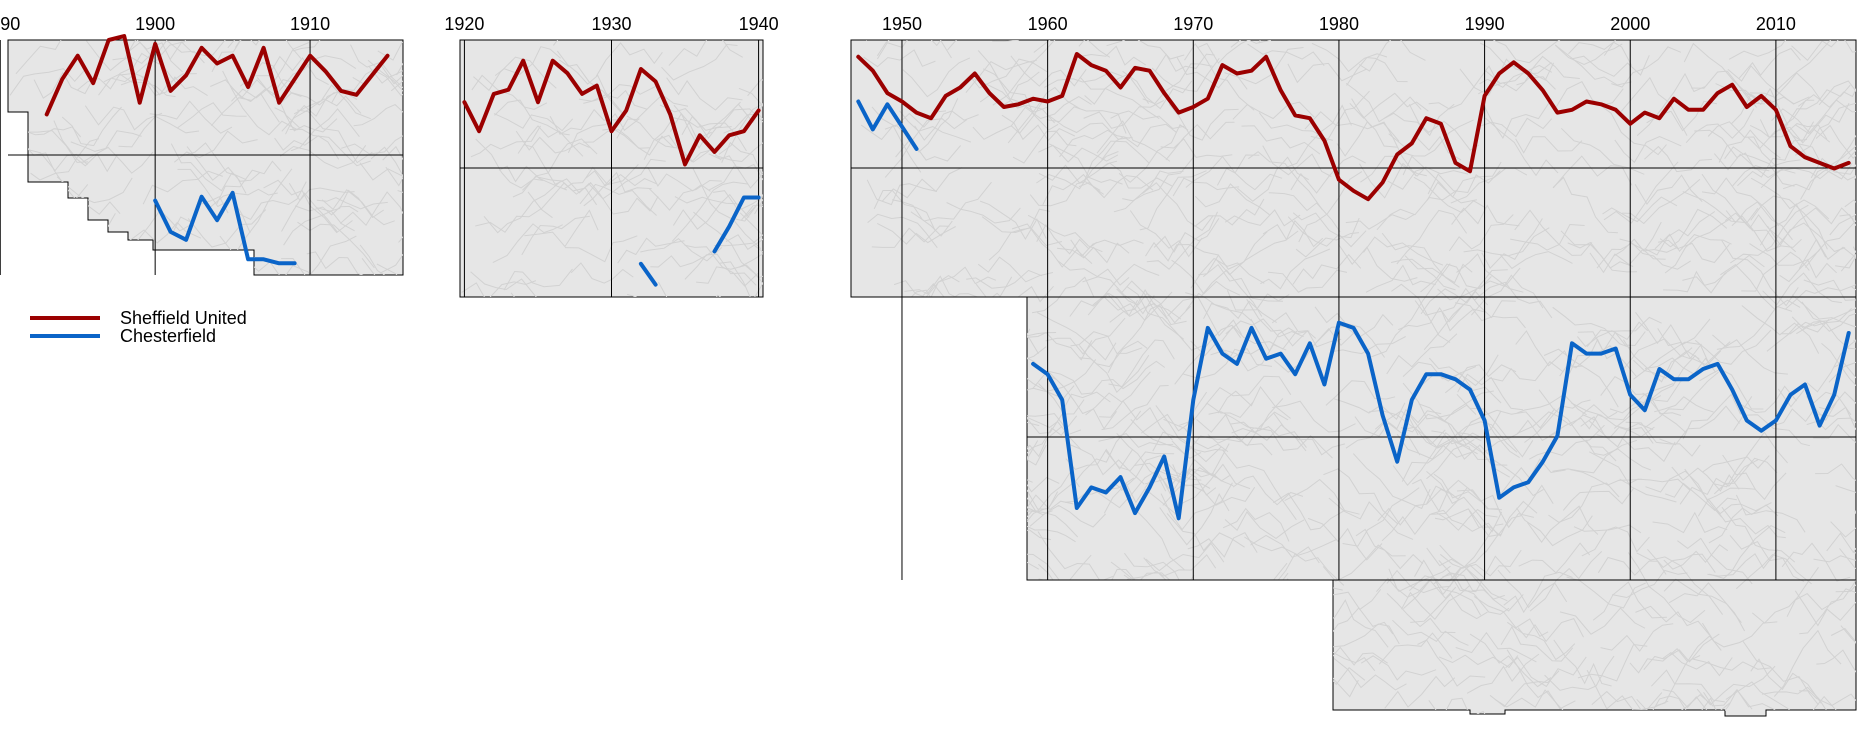 This screenshot has width=1864, height=755. What do you see at coordinates (1339, 24) in the screenshot?
I see `tick-label-1980: 1980` at bounding box center [1339, 24].